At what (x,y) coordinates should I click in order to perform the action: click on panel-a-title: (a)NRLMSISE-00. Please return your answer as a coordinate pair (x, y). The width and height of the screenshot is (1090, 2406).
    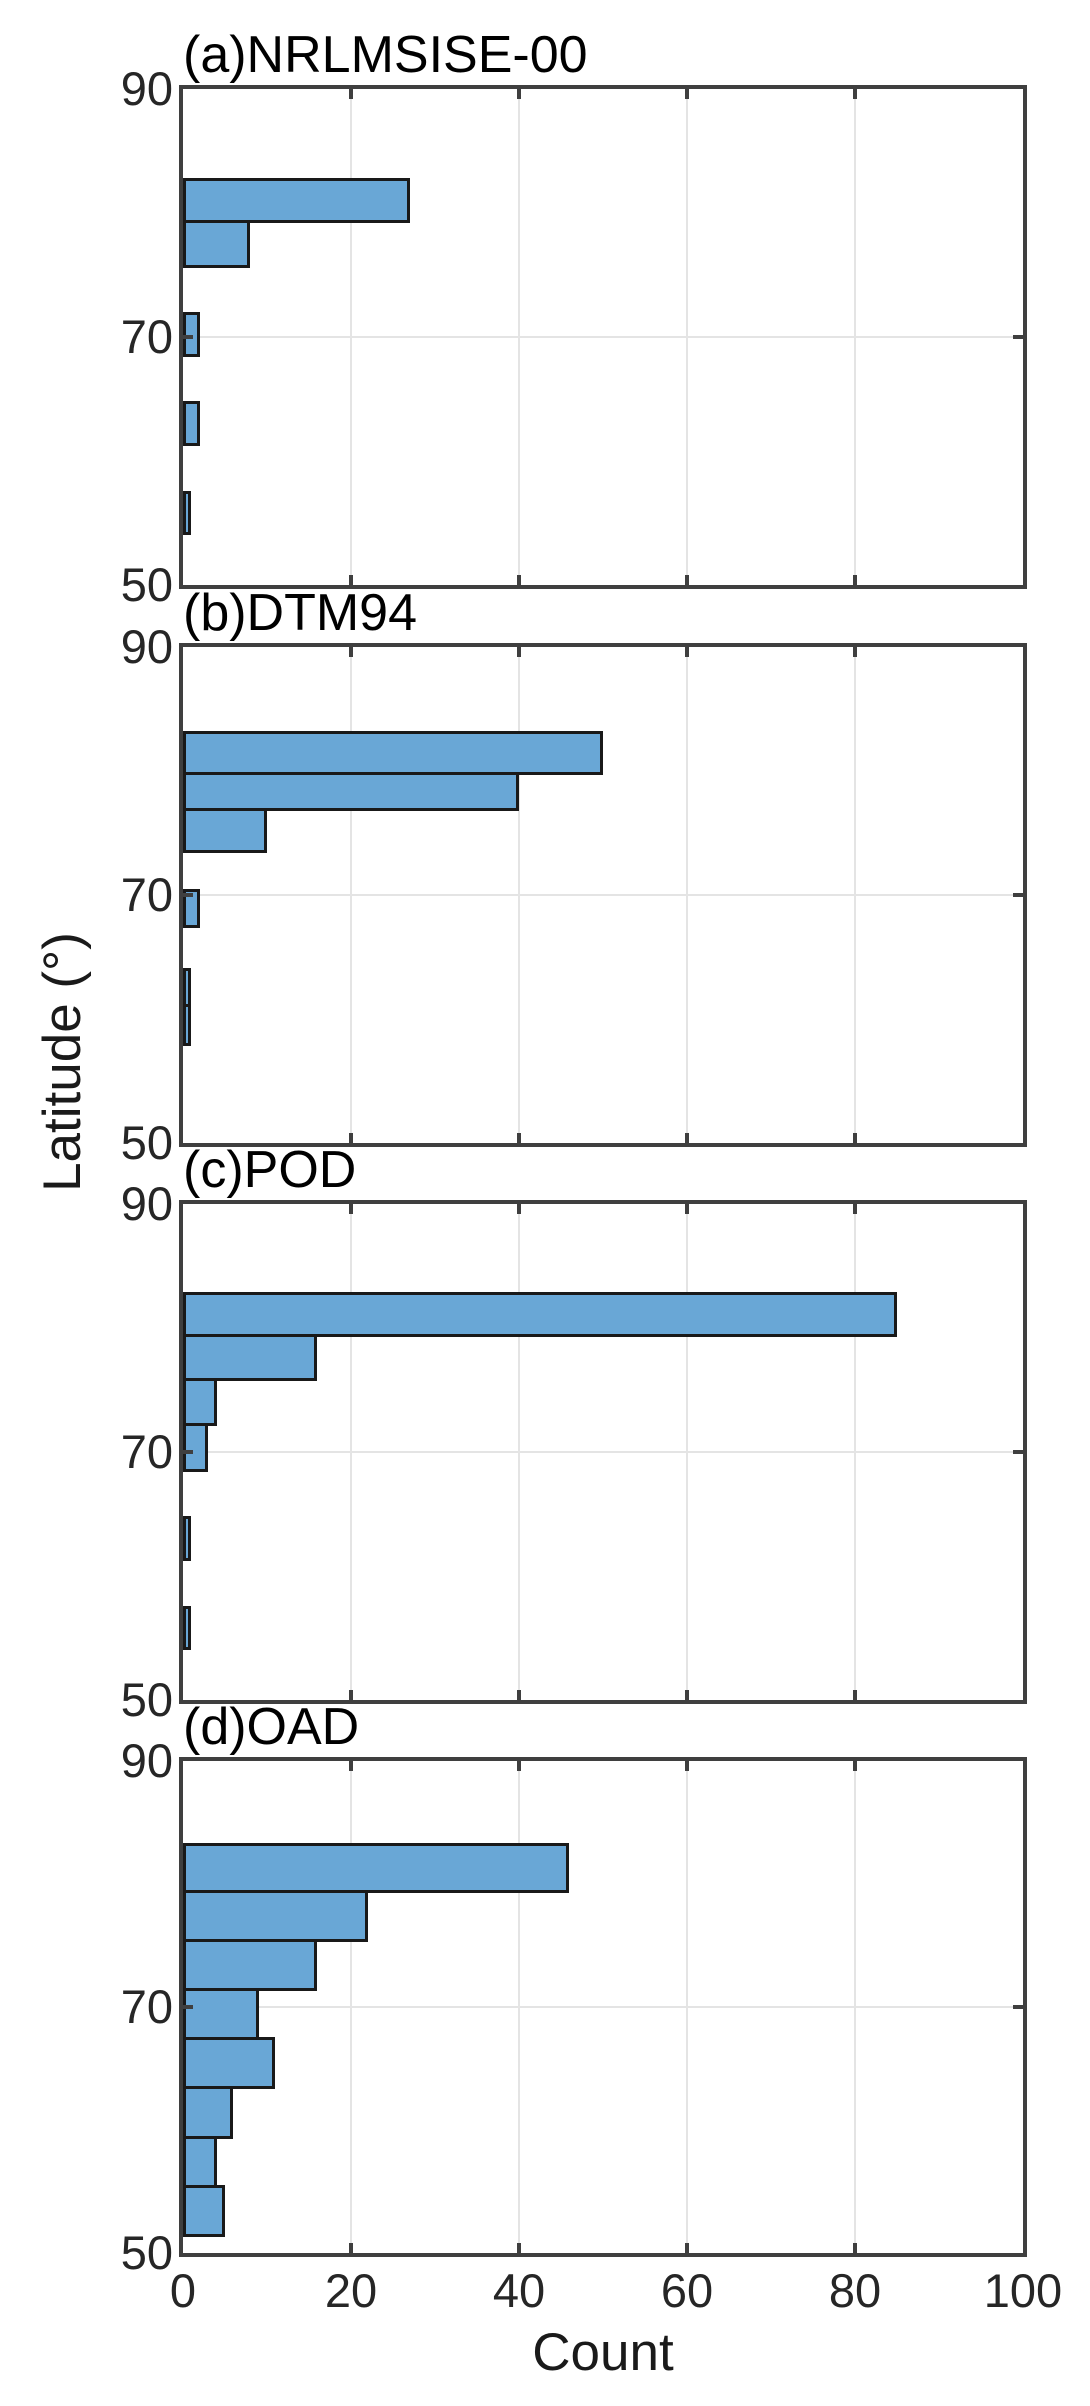
    Looking at the image, I should click on (385, 55).